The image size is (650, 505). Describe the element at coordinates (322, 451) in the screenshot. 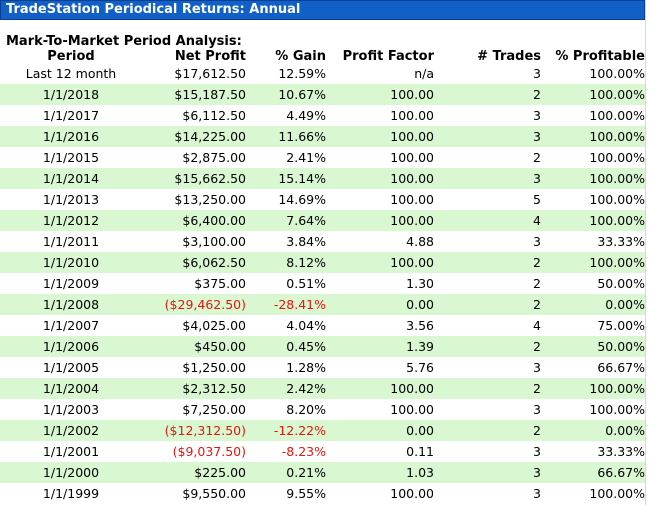

I see `table-row: 1/1/2001 ($9,037.50) -8.23% 0.11 3 33.33%` at that location.